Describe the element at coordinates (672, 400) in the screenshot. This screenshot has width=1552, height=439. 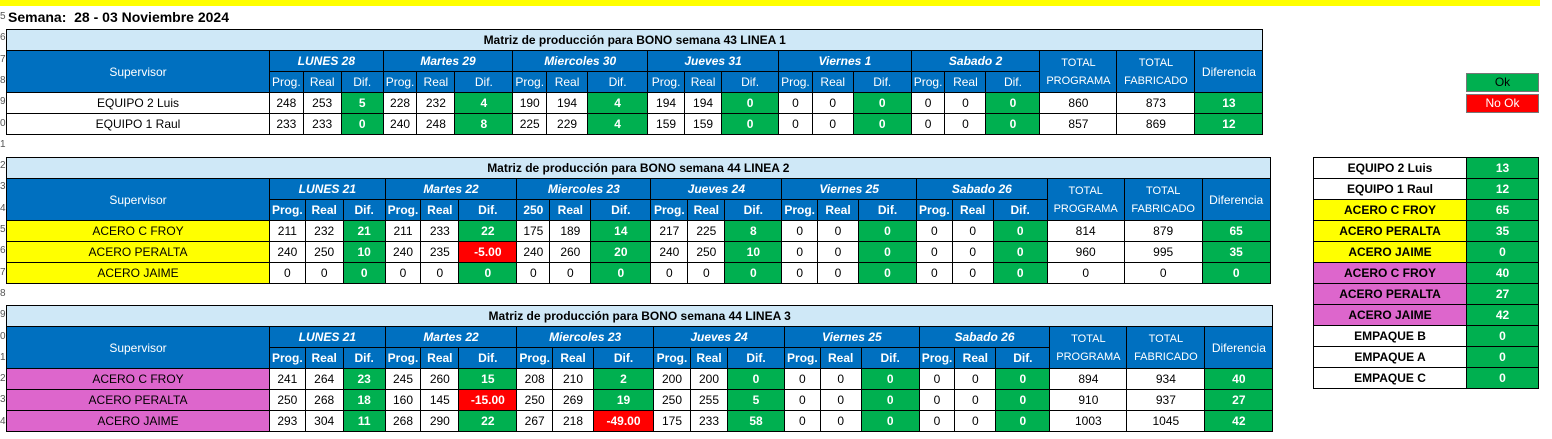
I see `prog-cell: 250` at that location.